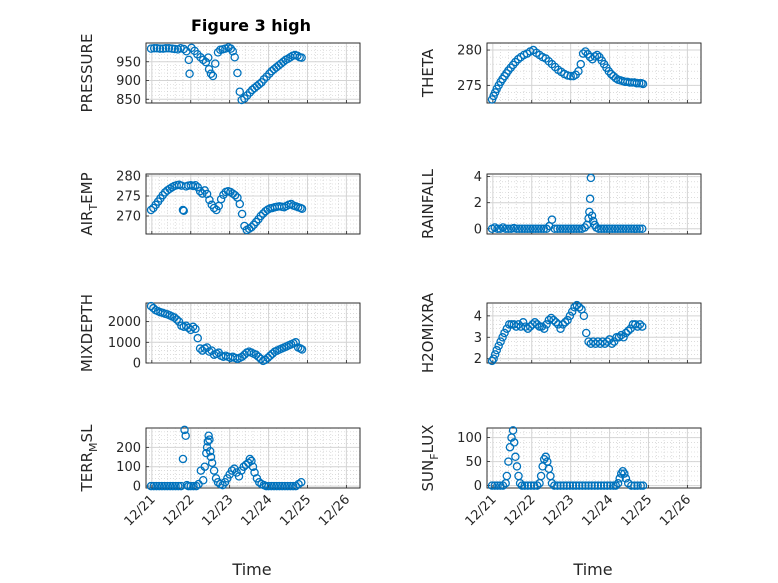 The width and height of the screenshot is (778, 583). I want to click on x-tick-label: 12/23, so click(558, 510).